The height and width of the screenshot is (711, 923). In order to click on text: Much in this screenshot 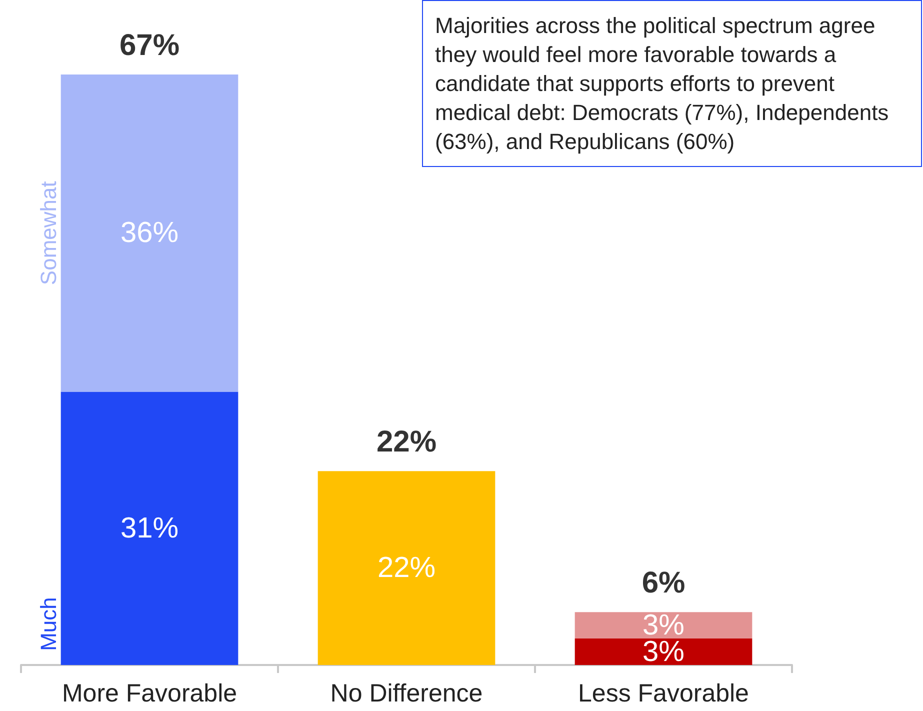, I will do `click(48, 624)`.